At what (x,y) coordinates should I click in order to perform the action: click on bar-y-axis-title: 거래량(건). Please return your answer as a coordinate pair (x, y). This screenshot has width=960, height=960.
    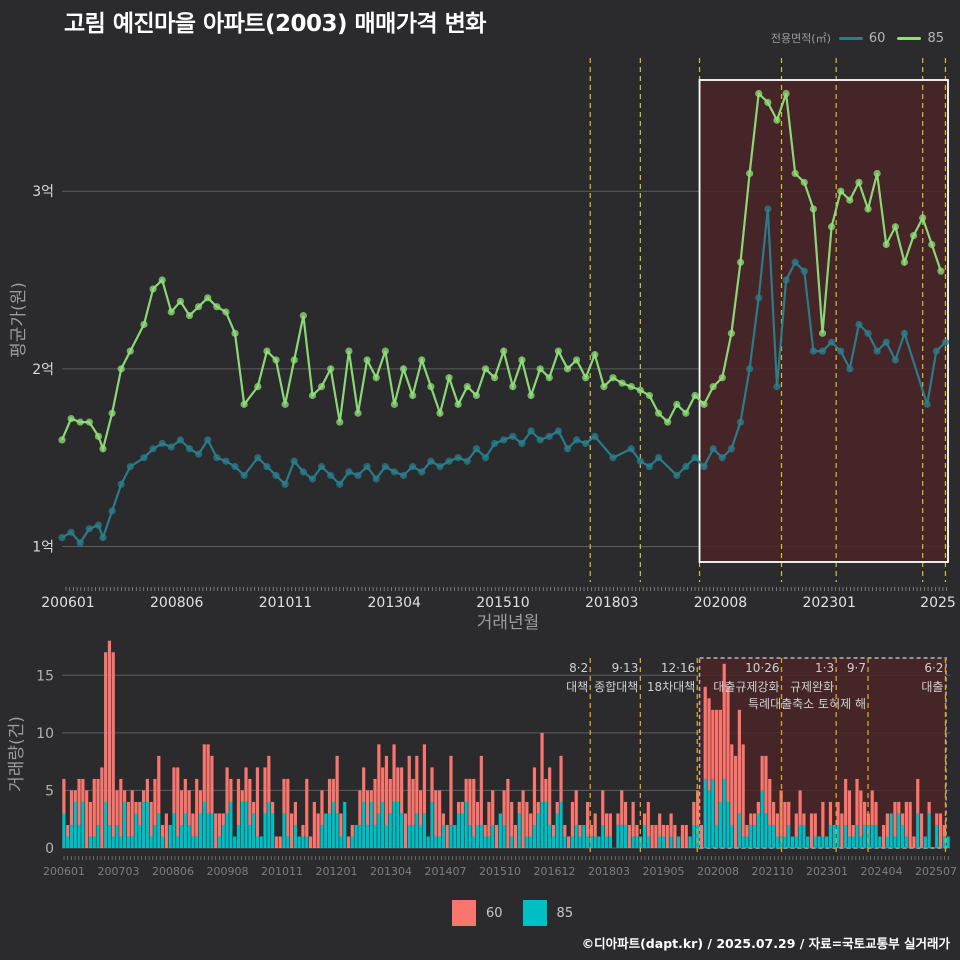
    Looking at the image, I should click on (17, 754).